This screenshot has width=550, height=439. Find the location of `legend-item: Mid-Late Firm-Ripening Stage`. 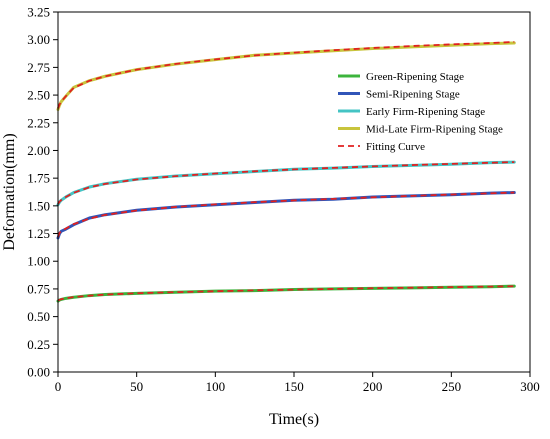

legend-item: Mid-Late Firm-Ripening Stage is located at coordinates (420, 130).